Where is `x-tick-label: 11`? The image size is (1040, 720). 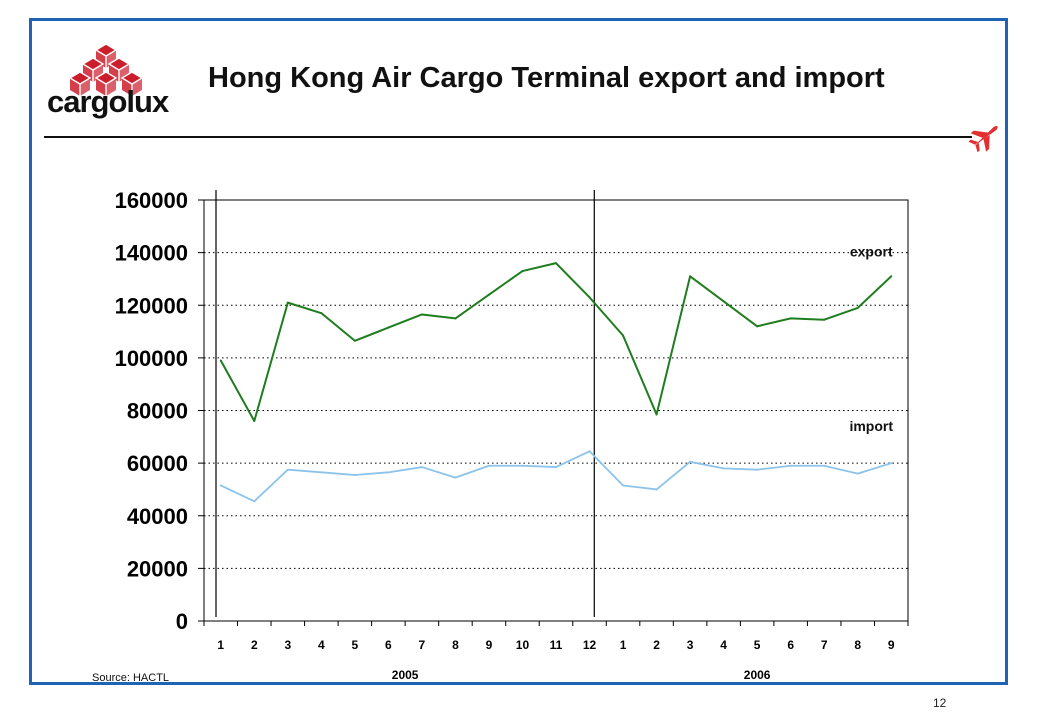
x-tick-label: 11 is located at coordinates (556, 645).